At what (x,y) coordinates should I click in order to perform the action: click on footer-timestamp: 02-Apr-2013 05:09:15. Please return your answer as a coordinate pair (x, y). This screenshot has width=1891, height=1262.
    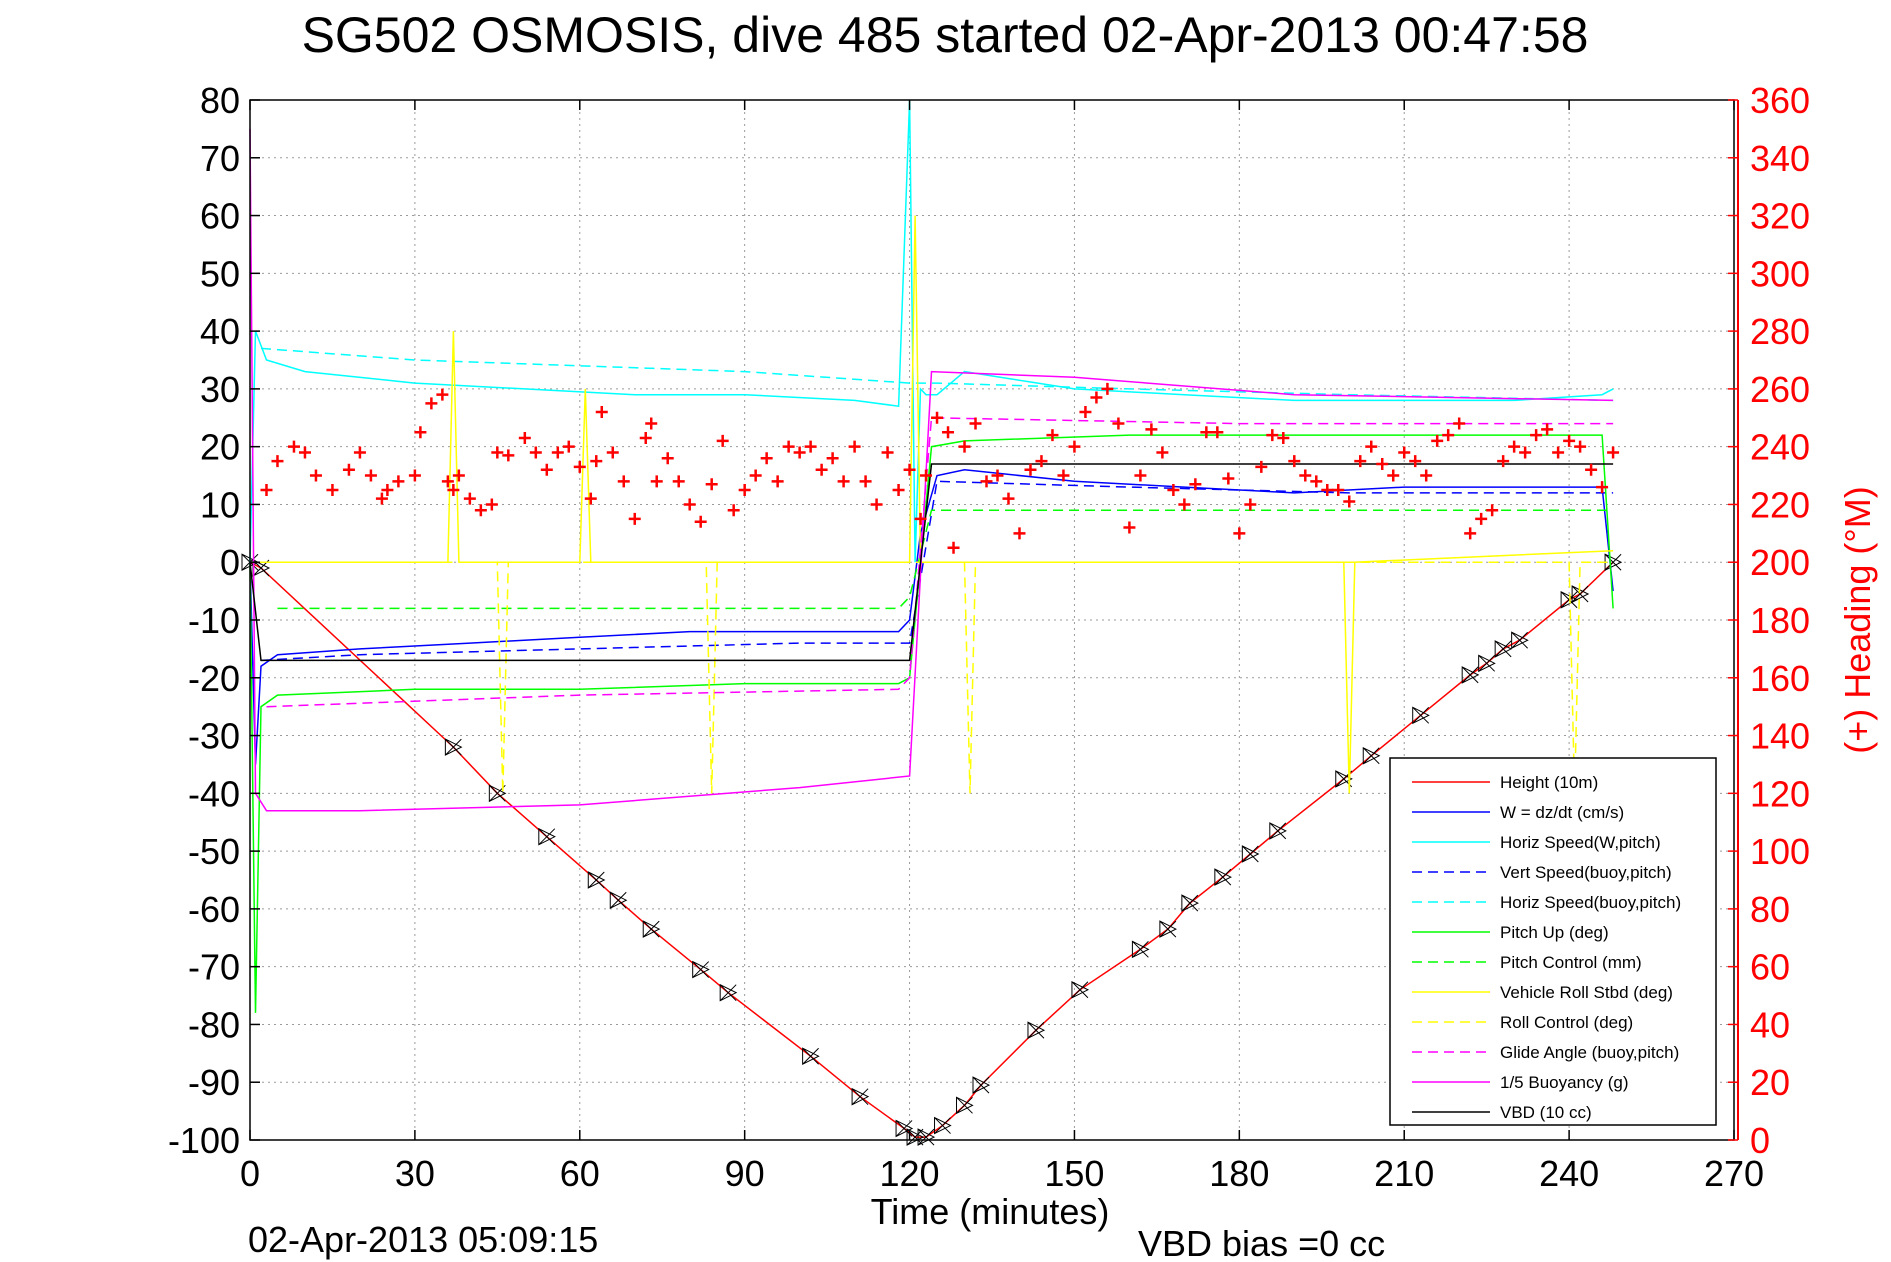
    Looking at the image, I should click on (423, 1239).